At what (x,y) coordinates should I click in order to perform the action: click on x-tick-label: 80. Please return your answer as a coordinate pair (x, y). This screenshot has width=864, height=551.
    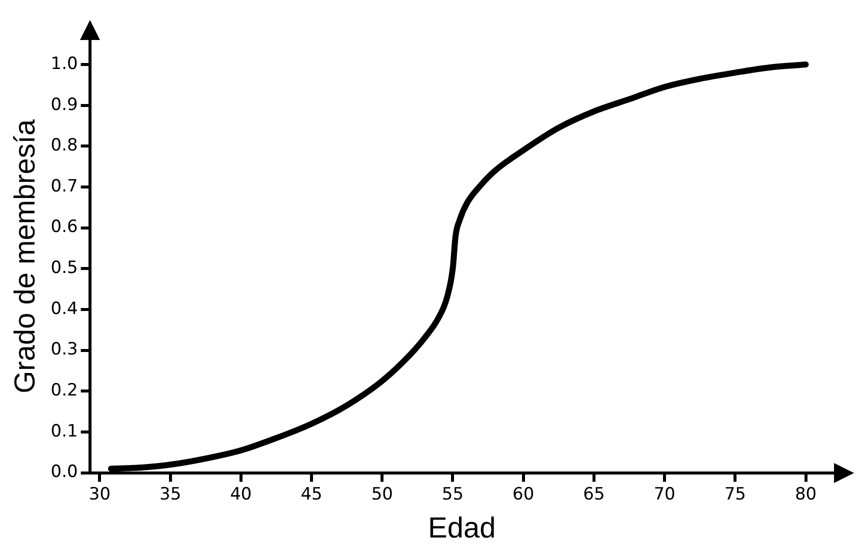
    Looking at the image, I should click on (805, 494).